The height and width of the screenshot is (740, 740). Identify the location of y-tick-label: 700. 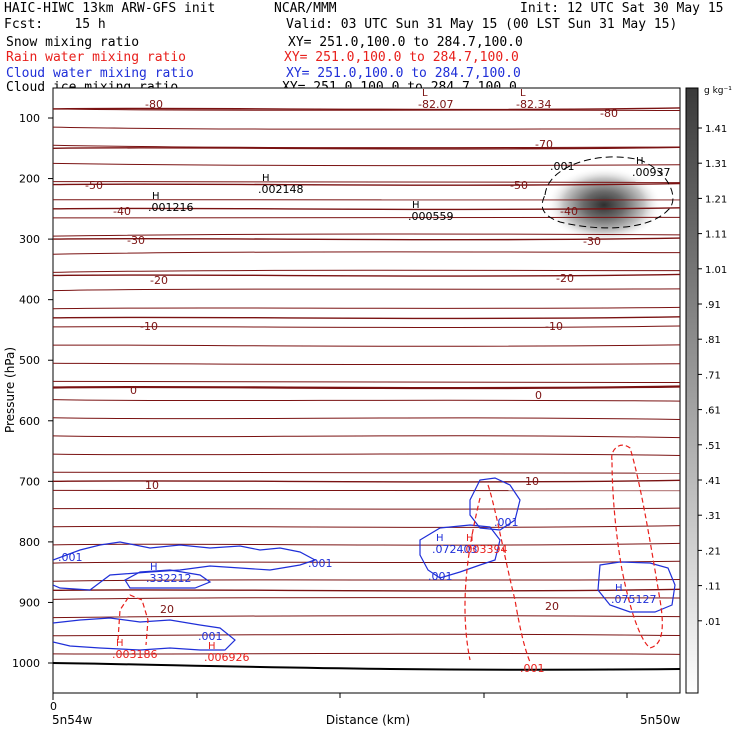
(29, 481).